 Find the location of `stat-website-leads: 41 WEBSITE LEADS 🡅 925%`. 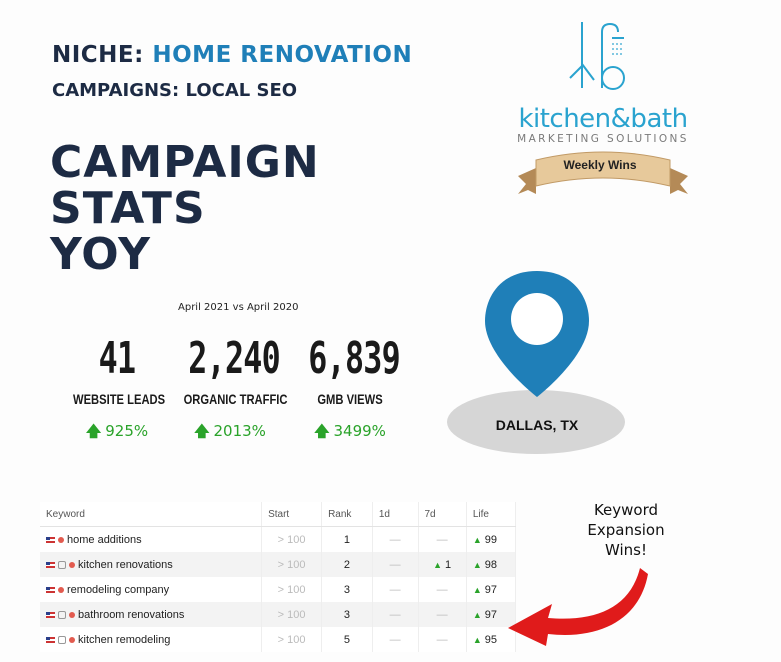

stat-website-leads: 41 WEBSITE LEADS 🡅 925% is located at coordinates (117, 389).